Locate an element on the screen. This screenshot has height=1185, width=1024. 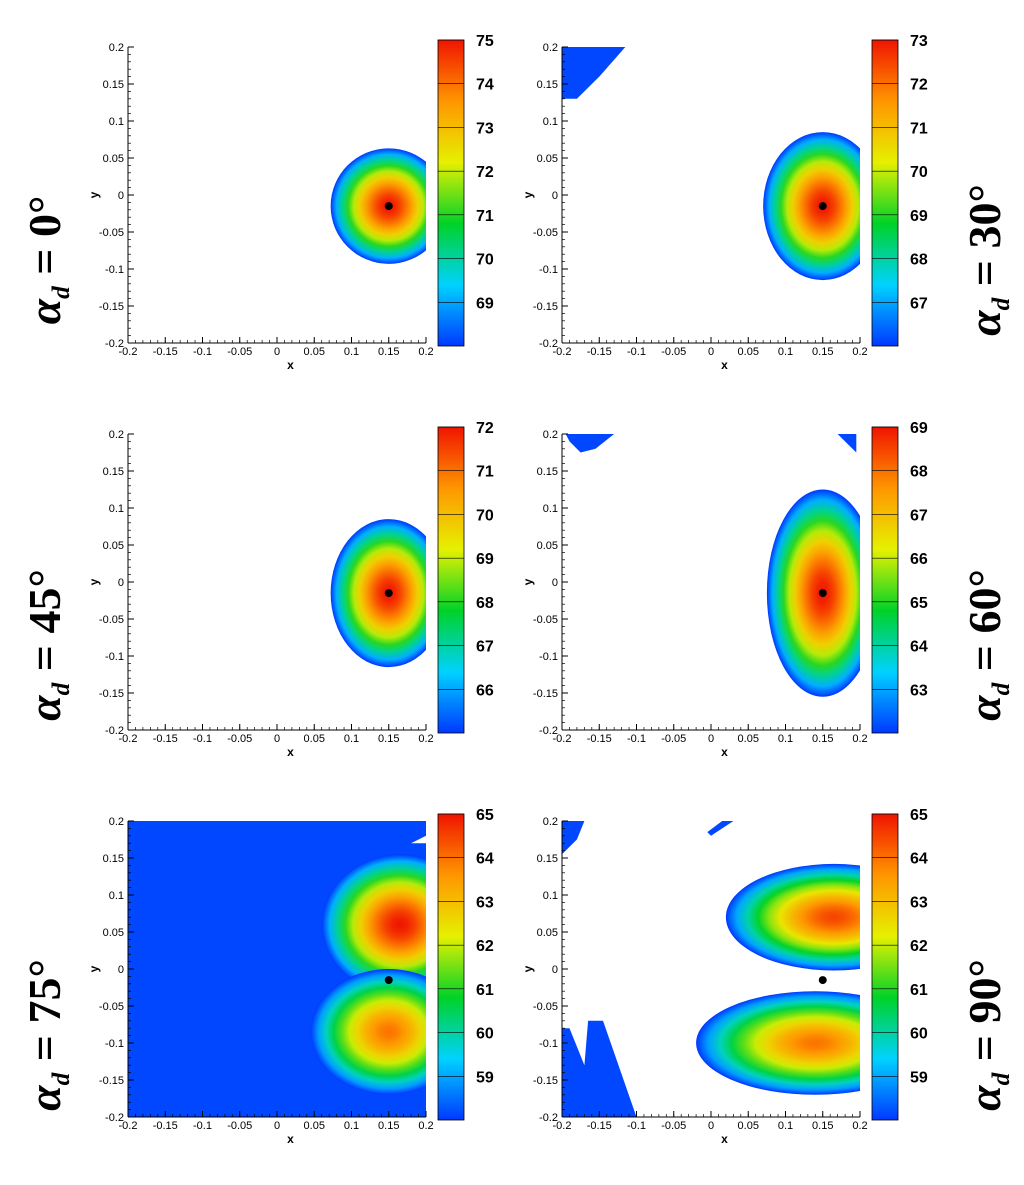
panel-4-colorbar-tick-label: 63 is located at coordinates (919, 690).